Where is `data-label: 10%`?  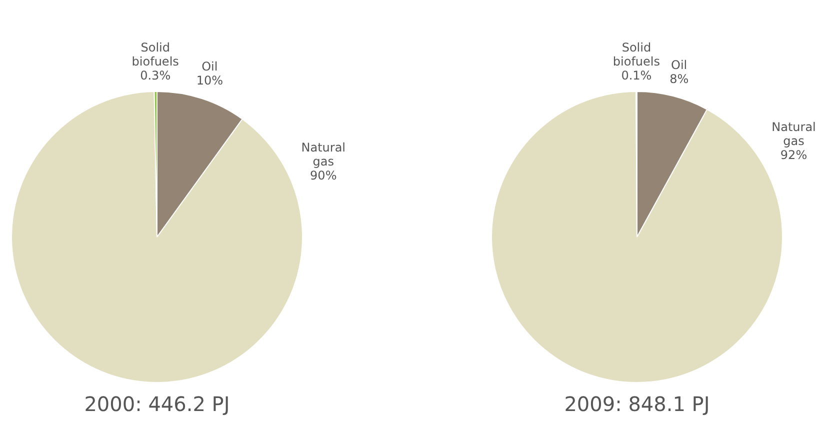 data-label: 10% is located at coordinates (210, 81).